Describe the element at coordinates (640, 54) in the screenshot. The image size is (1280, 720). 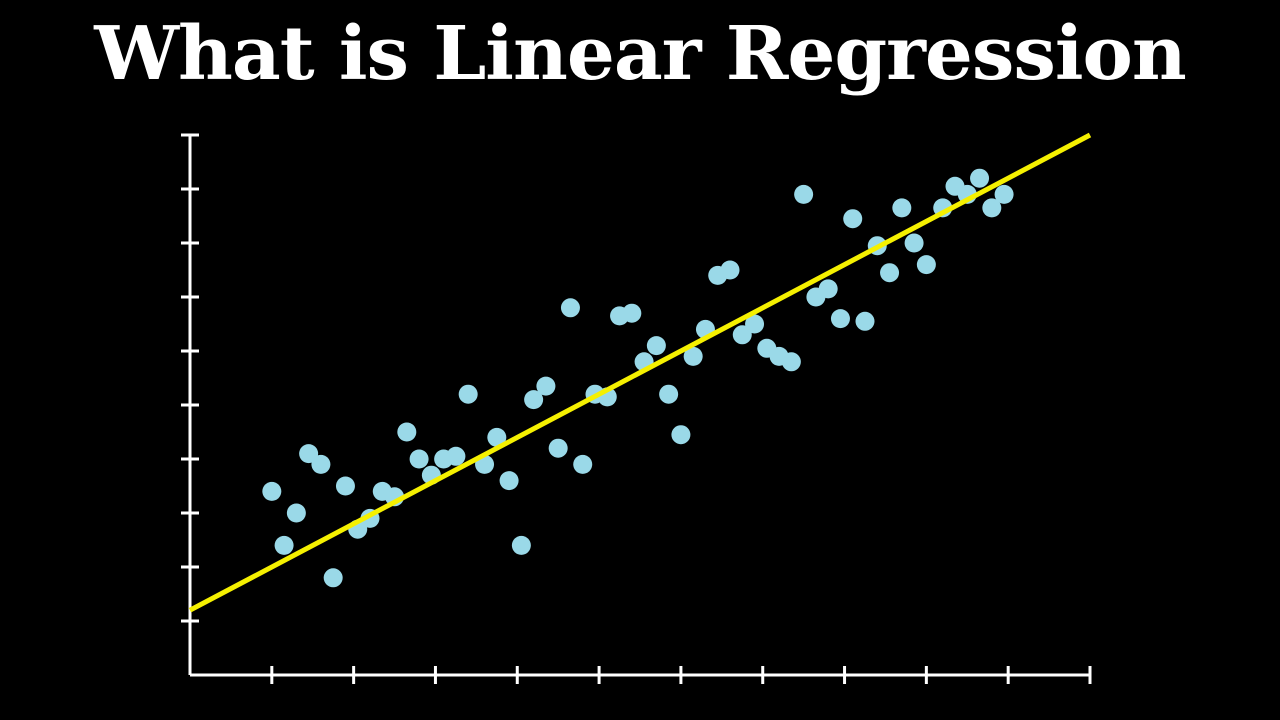
I see `page-title: What is Linear Regression` at that location.